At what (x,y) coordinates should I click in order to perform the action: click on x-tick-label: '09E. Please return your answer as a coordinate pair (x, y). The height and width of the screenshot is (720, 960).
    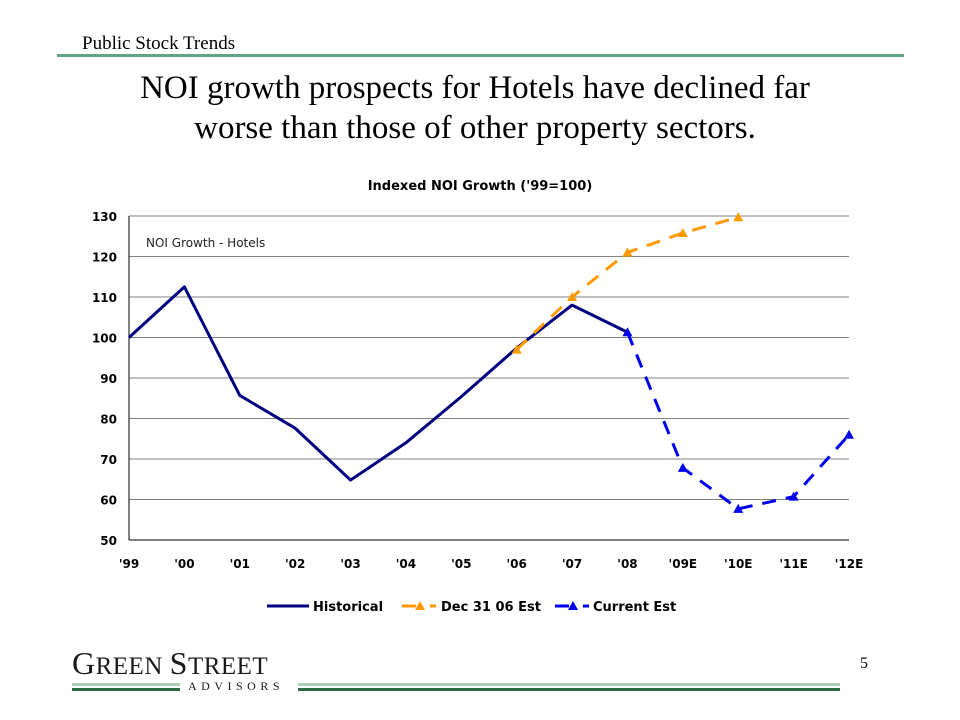
    Looking at the image, I should click on (683, 564).